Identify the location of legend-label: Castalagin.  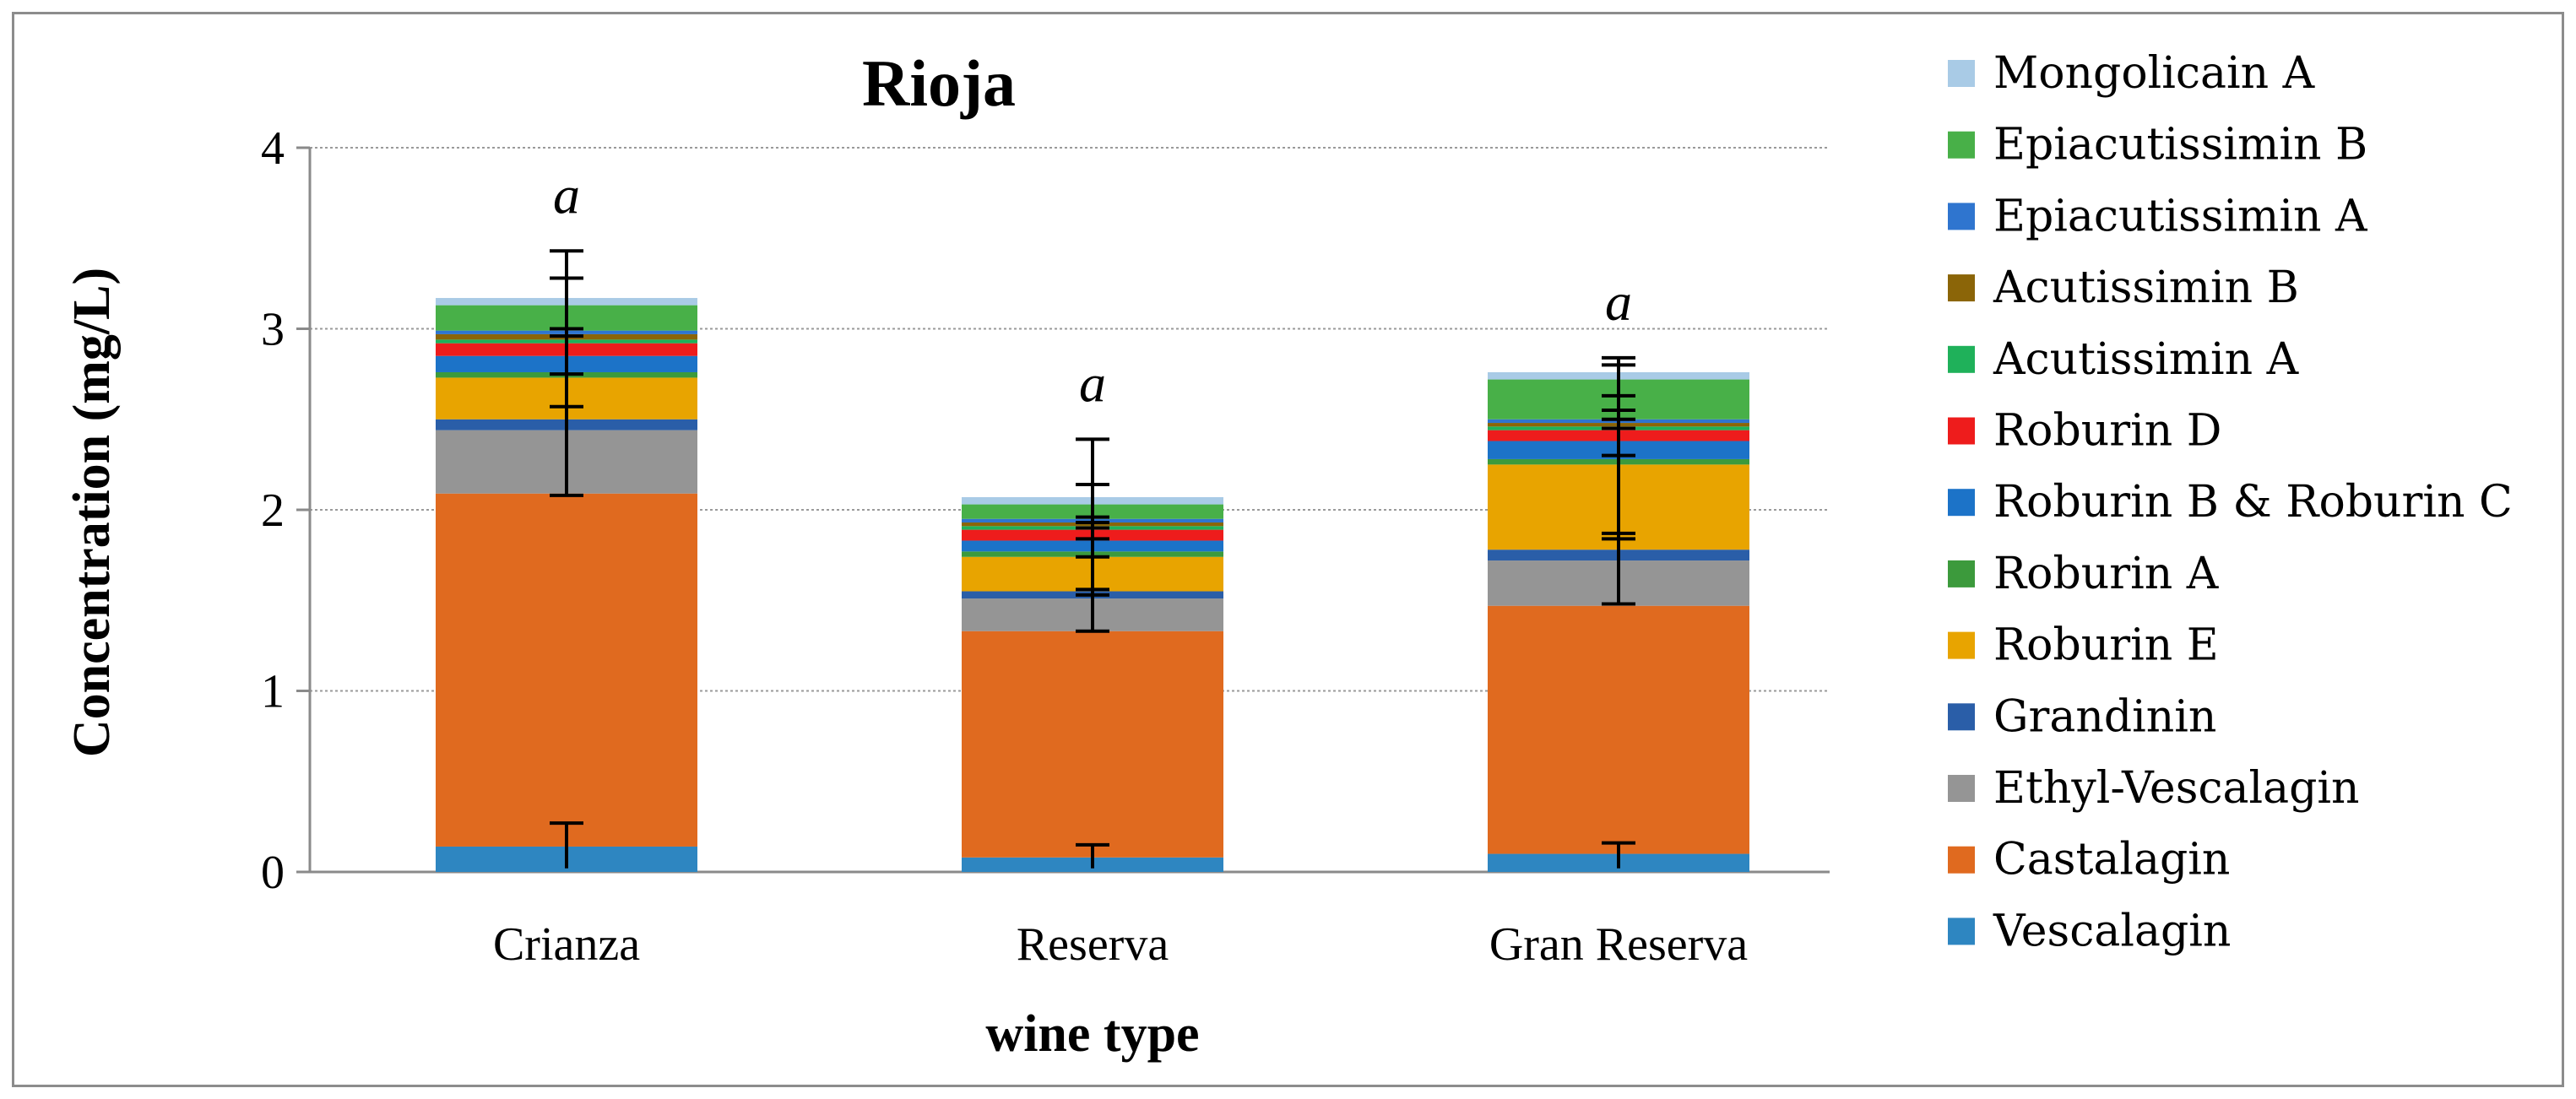
(2112, 860).